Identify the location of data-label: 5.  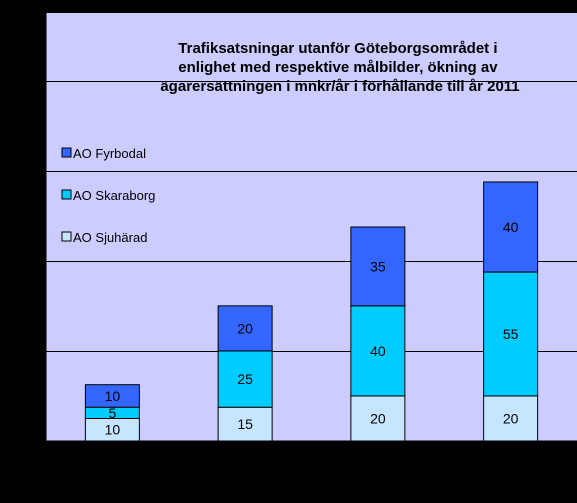
(112, 413).